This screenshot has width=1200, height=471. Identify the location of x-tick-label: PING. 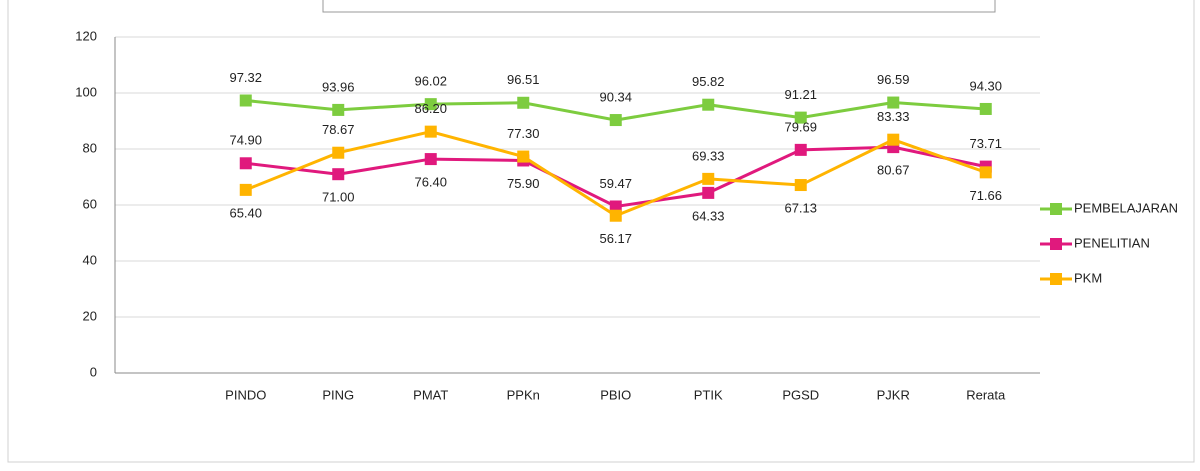
(338, 394).